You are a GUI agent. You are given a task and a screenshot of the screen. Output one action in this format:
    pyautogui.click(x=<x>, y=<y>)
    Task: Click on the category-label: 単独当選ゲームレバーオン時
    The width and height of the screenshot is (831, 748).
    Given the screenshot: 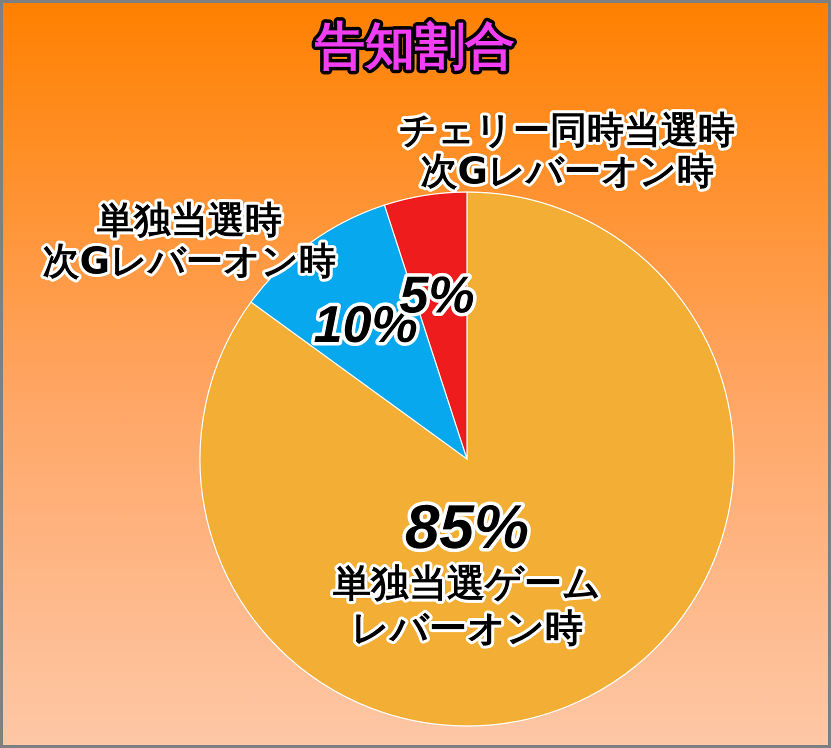 What is the action you would take?
    pyautogui.click(x=467, y=605)
    